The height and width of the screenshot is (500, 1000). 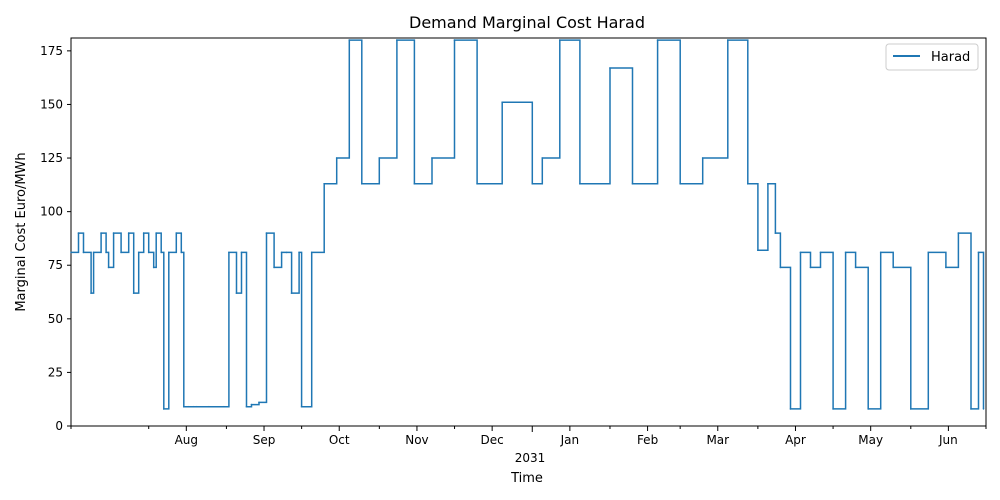 What do you see at coordinates (416, 440) in the screenshot?
I see `x-tick-label: Nov` at bounding box center [416, 440].